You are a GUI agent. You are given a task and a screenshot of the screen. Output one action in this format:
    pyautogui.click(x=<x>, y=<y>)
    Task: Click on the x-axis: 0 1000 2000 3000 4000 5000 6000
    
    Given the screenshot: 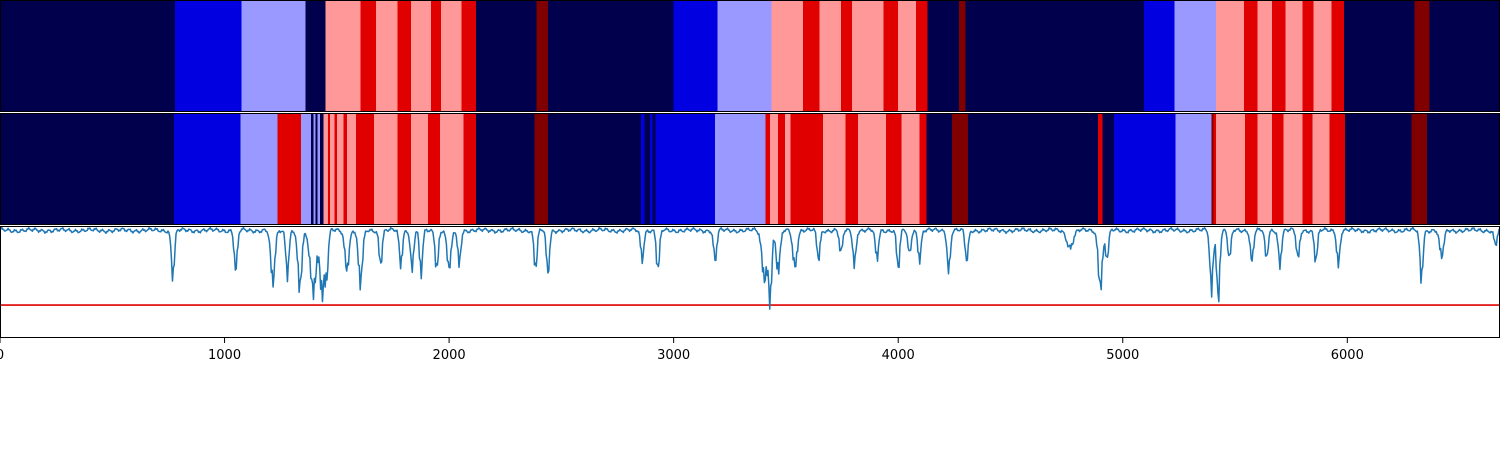 What is the action you would take?
    pyautogui.click(x=682, y=350)
    